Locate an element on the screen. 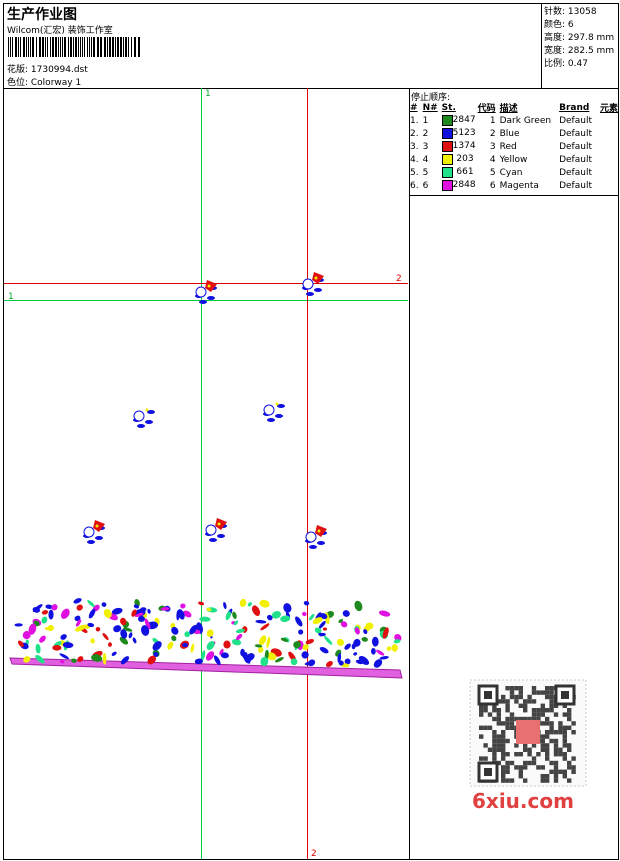  info-row: 宽度: 282.5 mm is located at coordinates (579, 51).